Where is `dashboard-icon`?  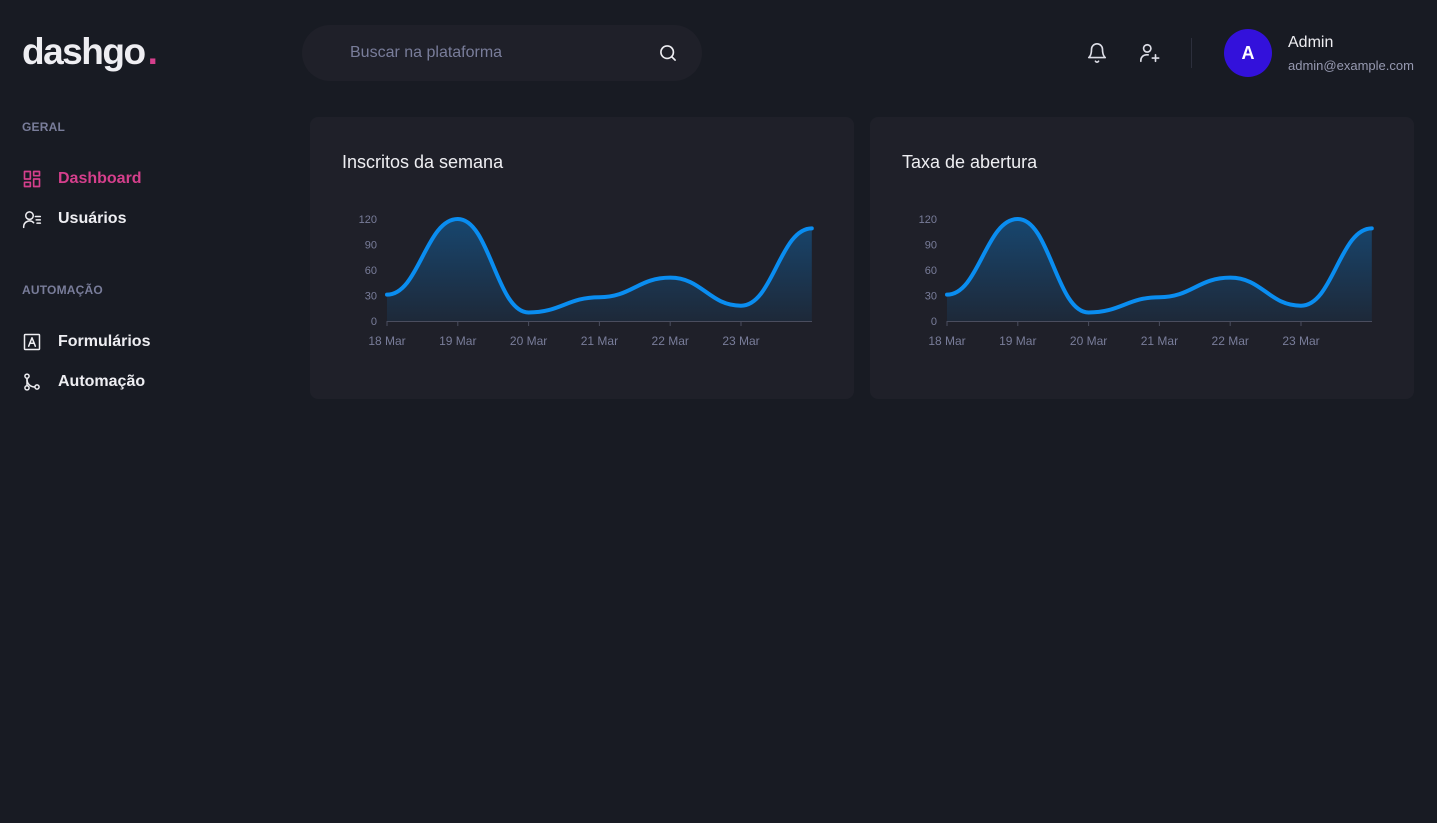
dashboard-icon is located at coordinates (32, 179).